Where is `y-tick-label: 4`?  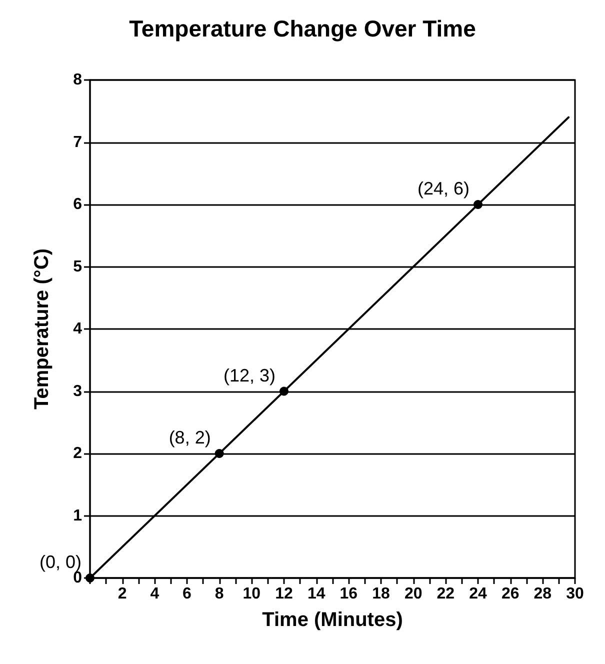
y-tick-label: 4 is located at coordinates (77, 329).